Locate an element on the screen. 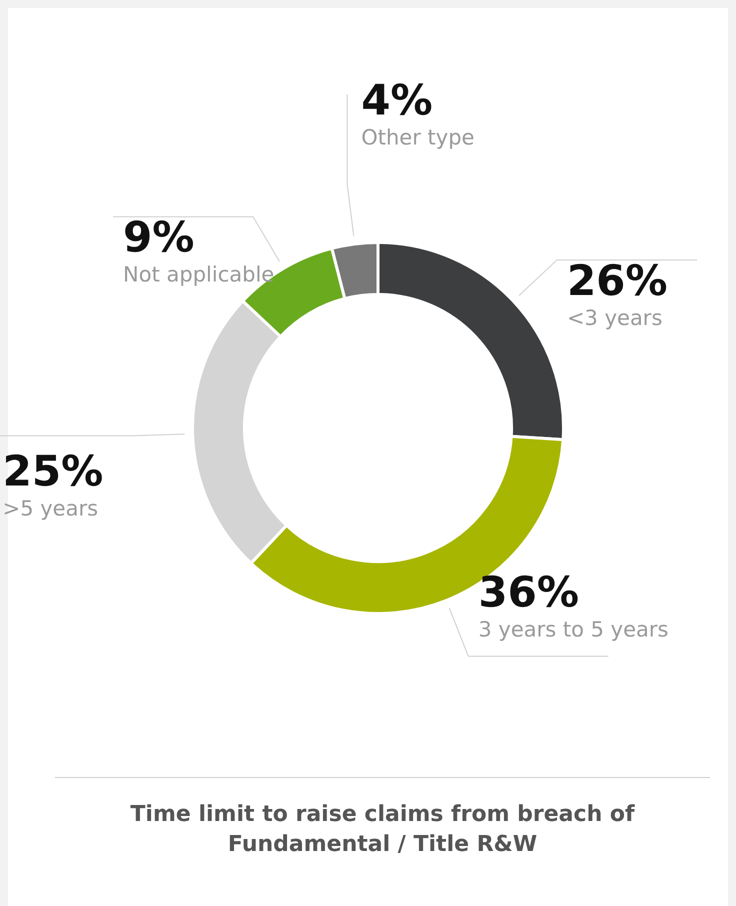 The image size is (736, 906). text: Time limit to raise claims from breach of Fundamental / Title R&W is located at coordinates (382, 830).